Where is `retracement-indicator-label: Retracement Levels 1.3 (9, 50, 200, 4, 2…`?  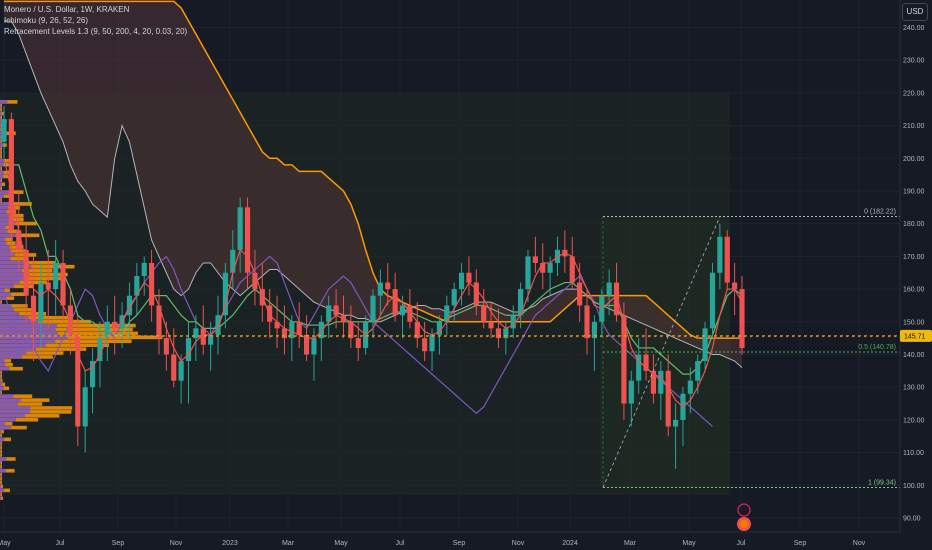 retracement-indicator-label: Retracement Levels 1.3 (9, 50, 200, 4, 2… is located at coordinates (96, 31).